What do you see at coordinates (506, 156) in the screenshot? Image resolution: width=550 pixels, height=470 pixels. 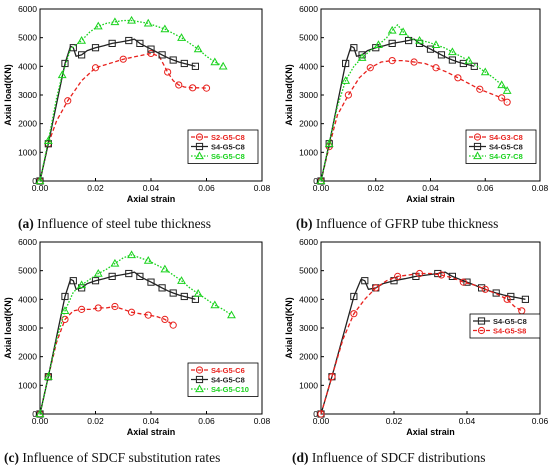 I see `legend-label: S4-G7-C8` at bounding box center [506, 156].